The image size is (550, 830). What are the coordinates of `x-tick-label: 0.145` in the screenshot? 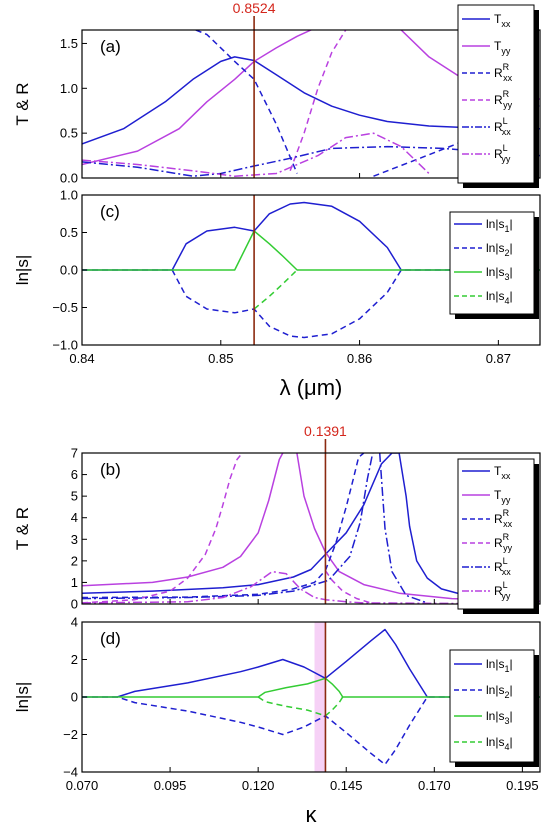 It's located at (346, 785).